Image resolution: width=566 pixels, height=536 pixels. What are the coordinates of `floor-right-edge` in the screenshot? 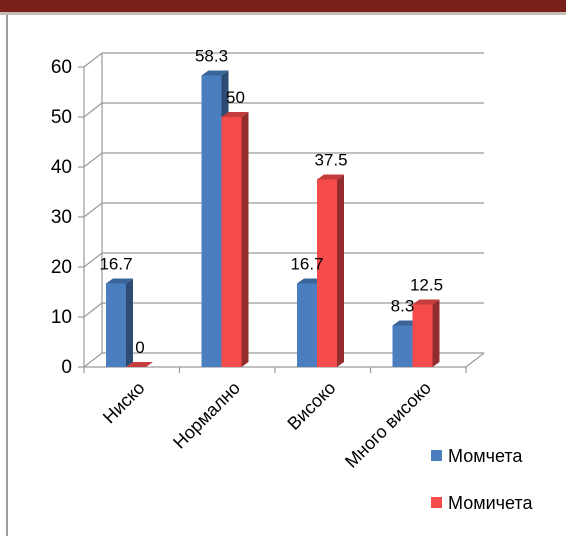 It's located at (475, 360).